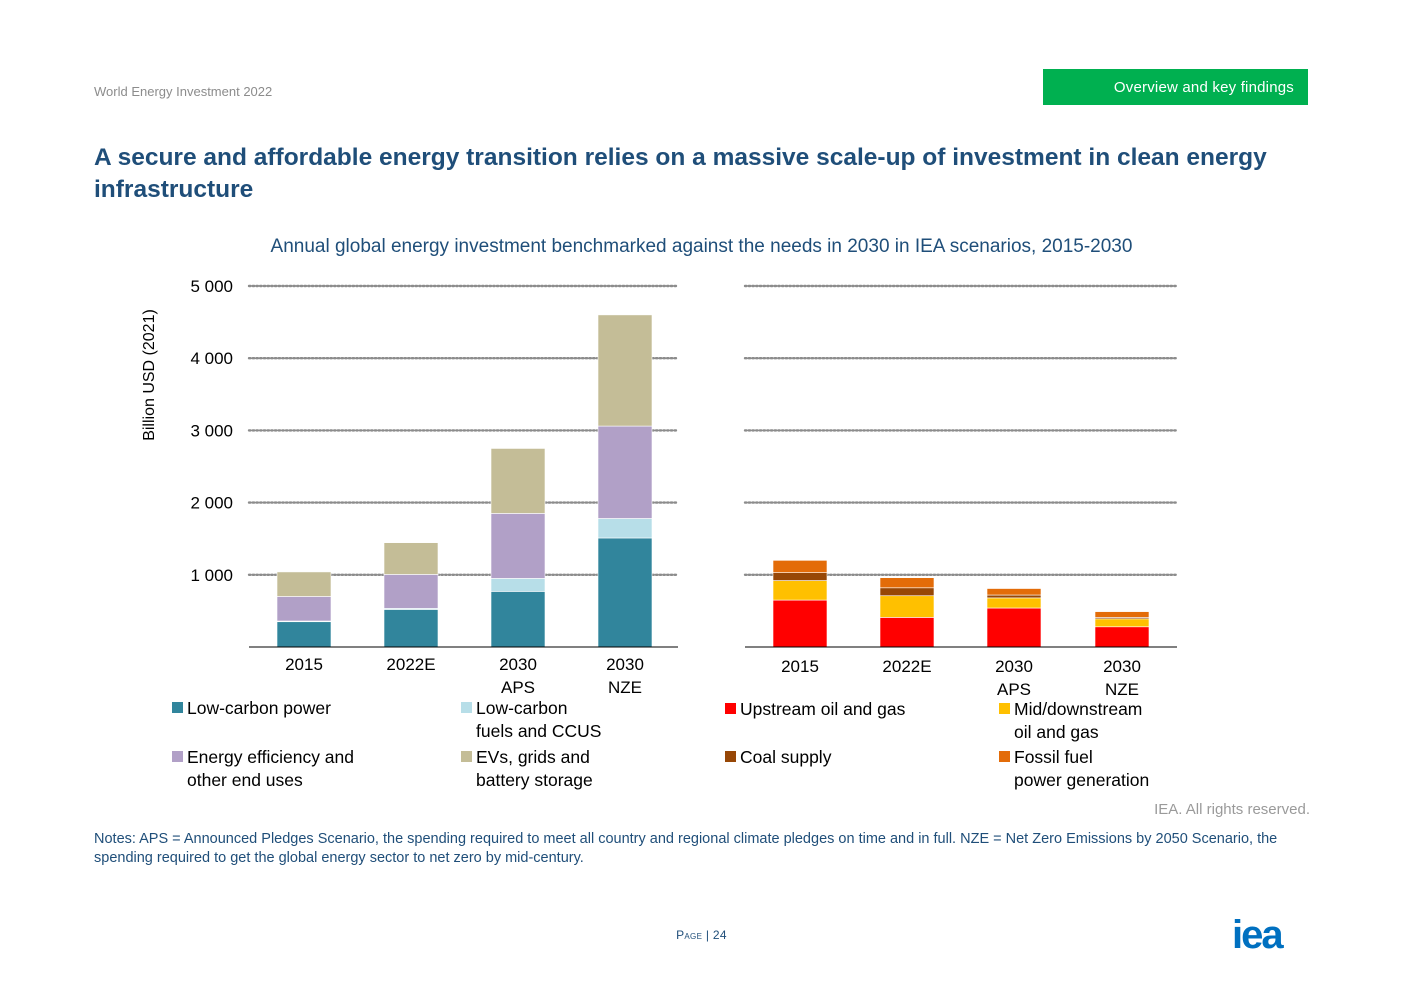  I want to click on legend-label-line: Coal supply, so click(786, 757).